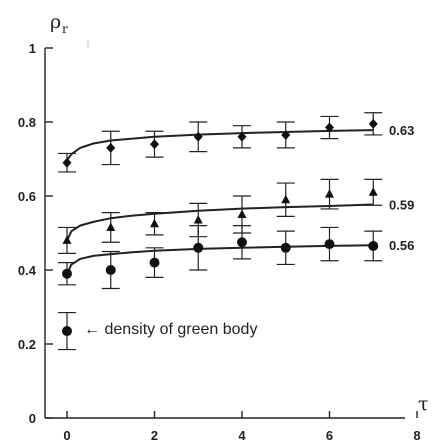 This screenshot has width=438, height=446. I want to click on y-axis-label: ρ, so click(55, 22).